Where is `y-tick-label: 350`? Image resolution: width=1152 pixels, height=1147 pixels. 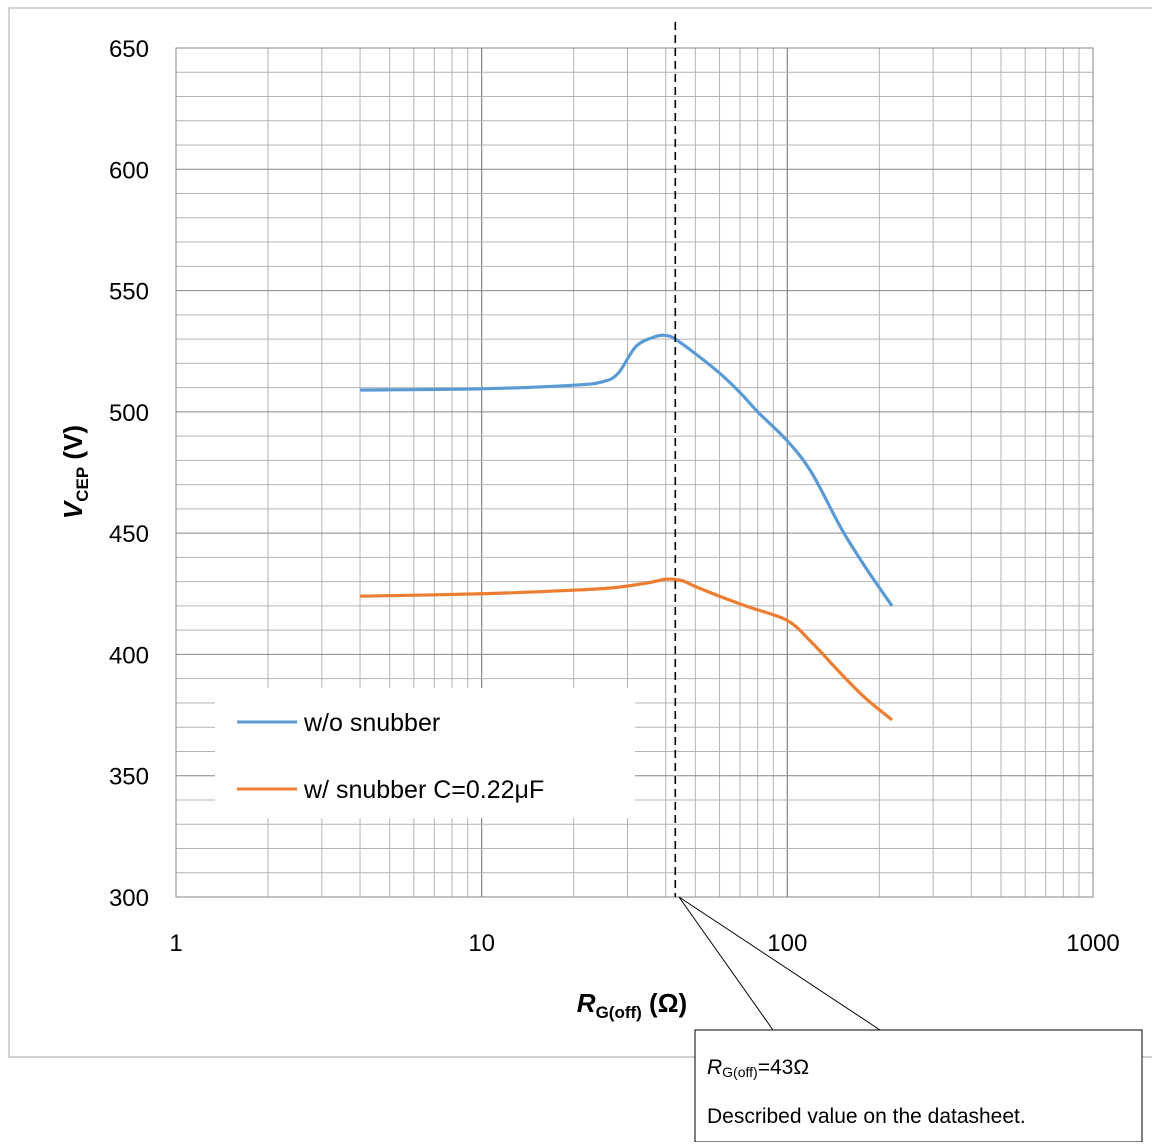
y-tick-label: 350 is located at coordinates (129, 777).